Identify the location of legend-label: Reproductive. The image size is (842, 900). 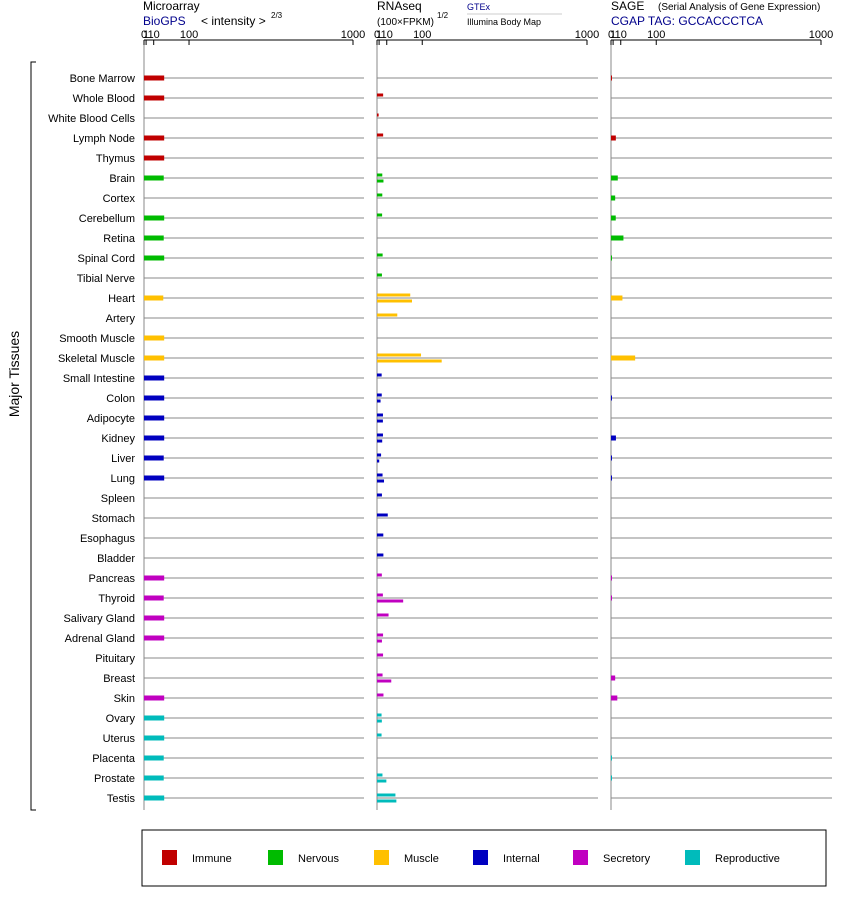
(747, 859).